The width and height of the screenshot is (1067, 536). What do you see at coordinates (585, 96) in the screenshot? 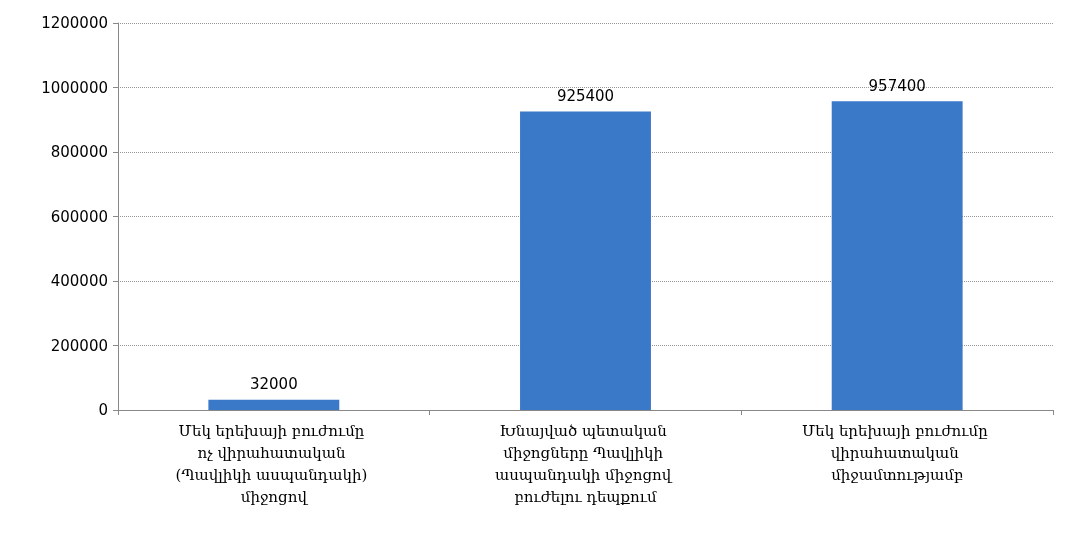
I see `data-label: 925400` at bounding box center [585, 96].